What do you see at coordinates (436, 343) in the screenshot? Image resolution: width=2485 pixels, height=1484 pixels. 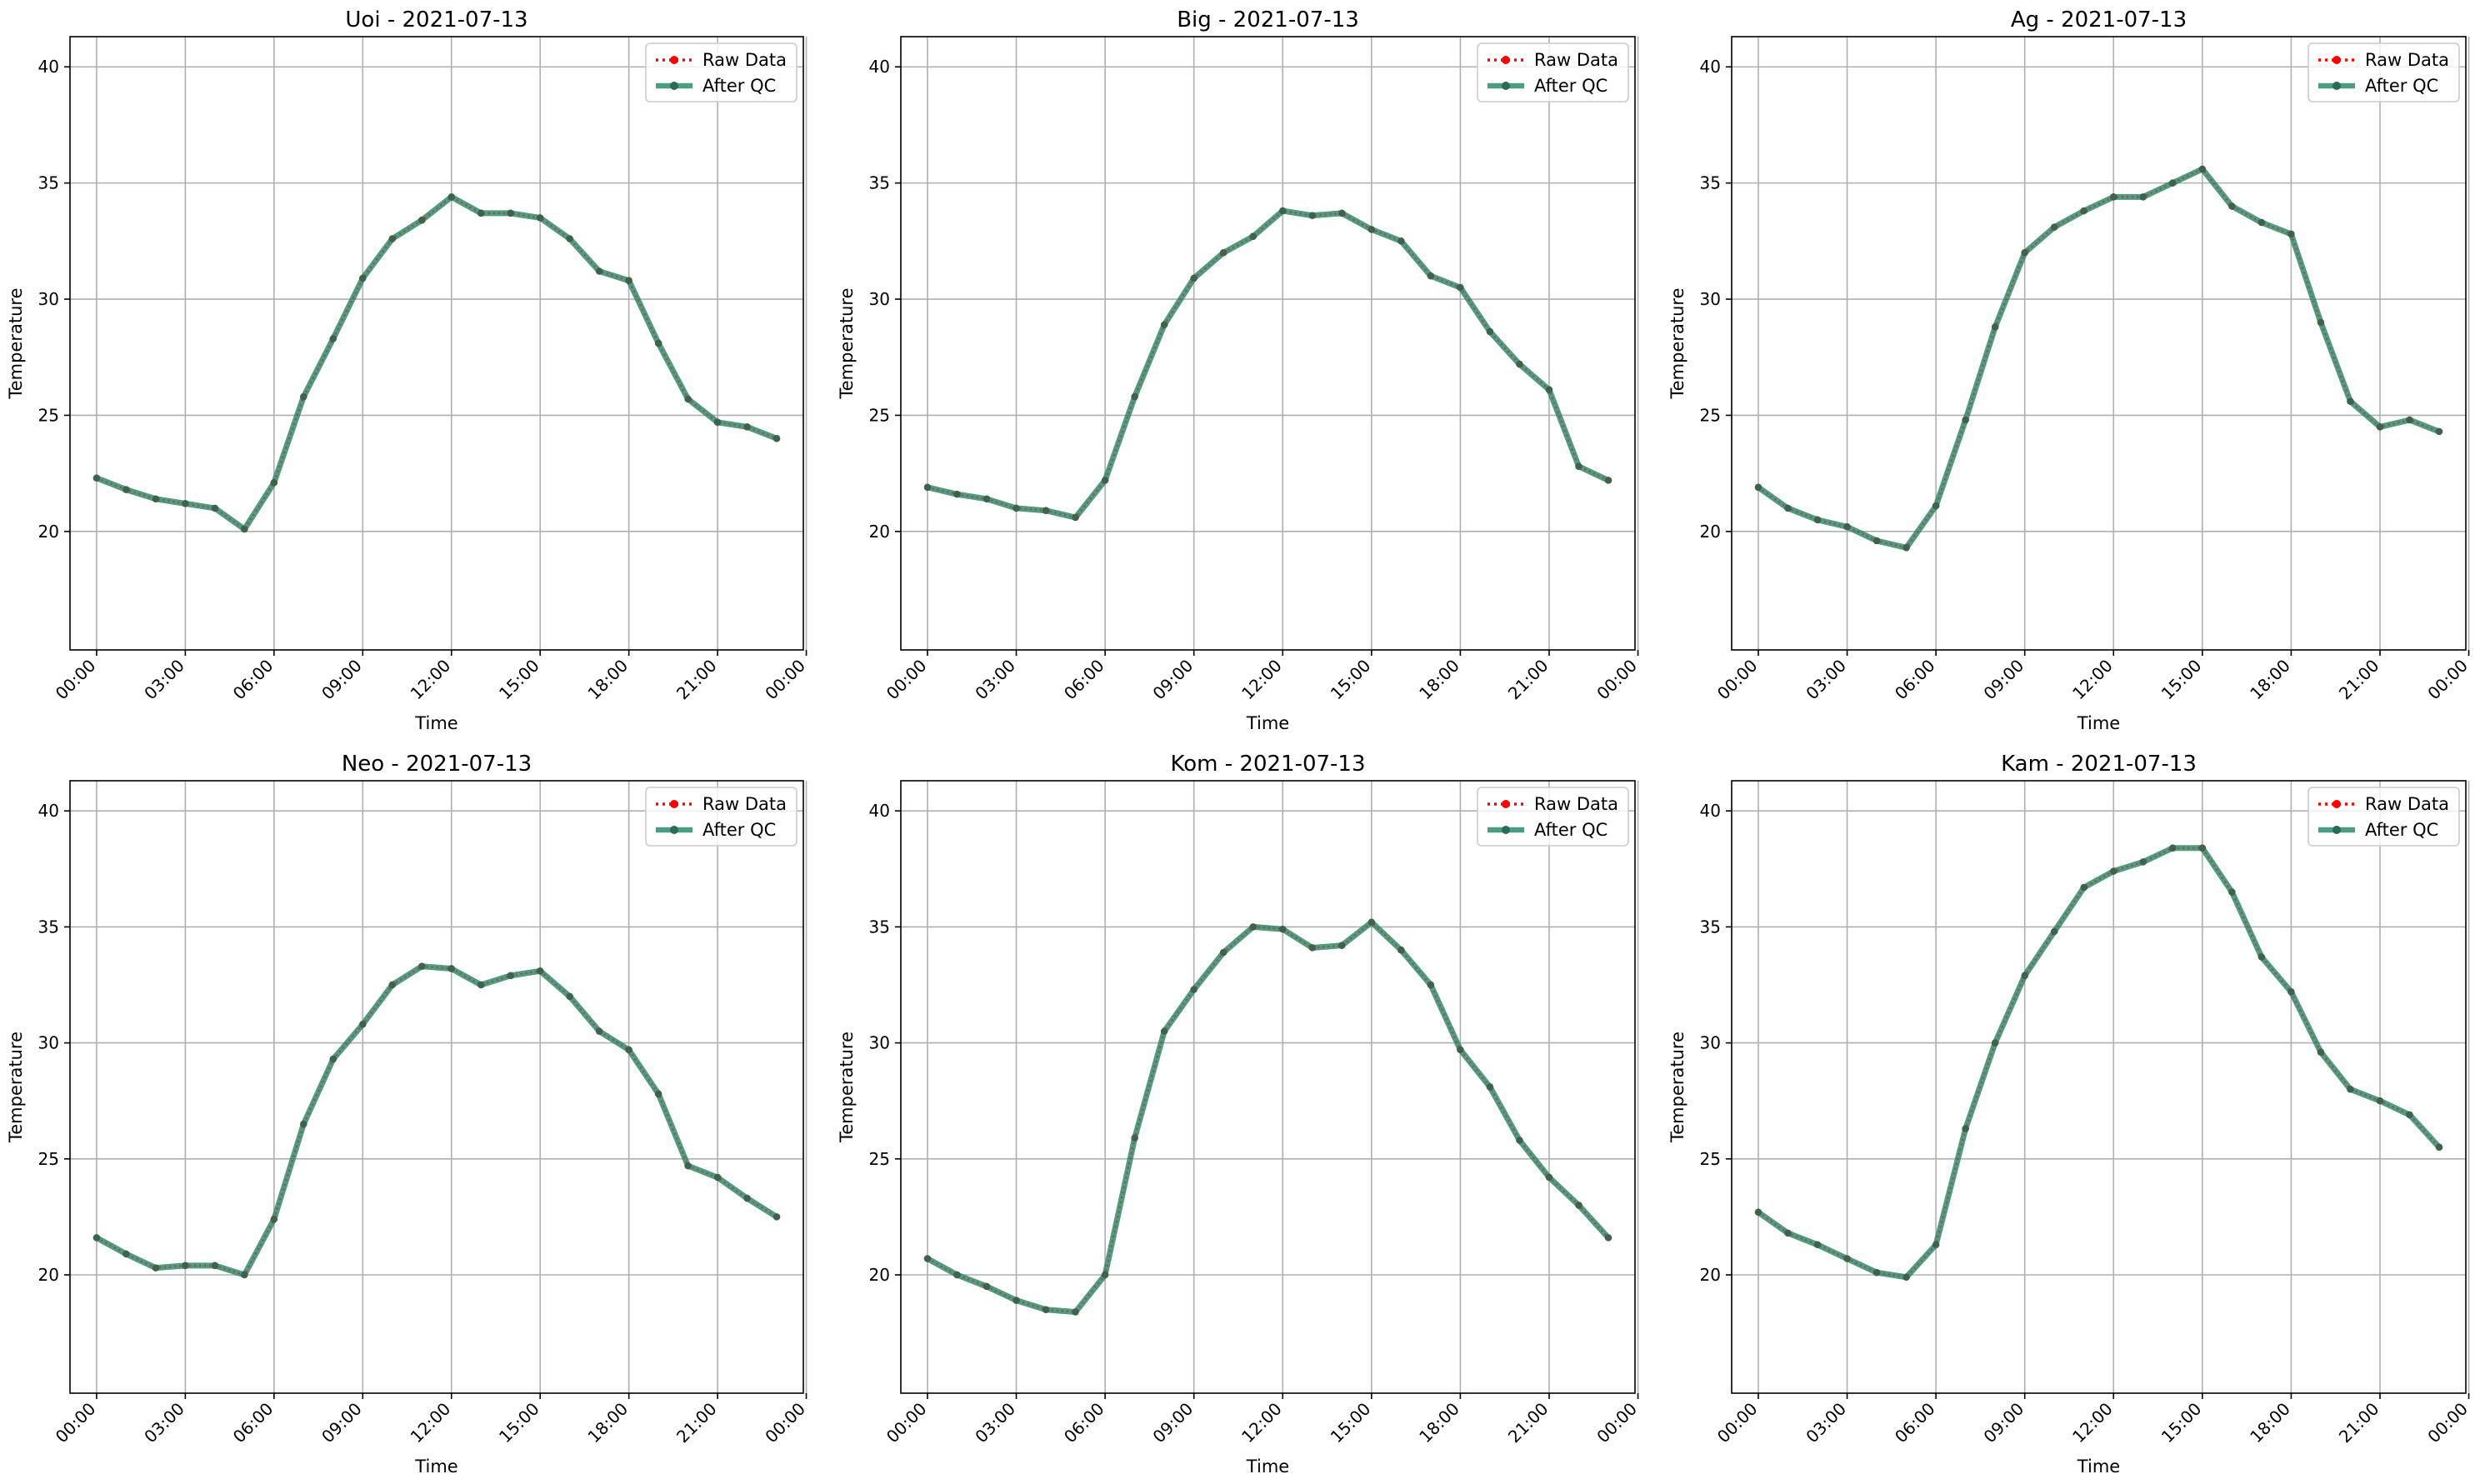 I see `axes-frame` at bounding box center [436, 343].